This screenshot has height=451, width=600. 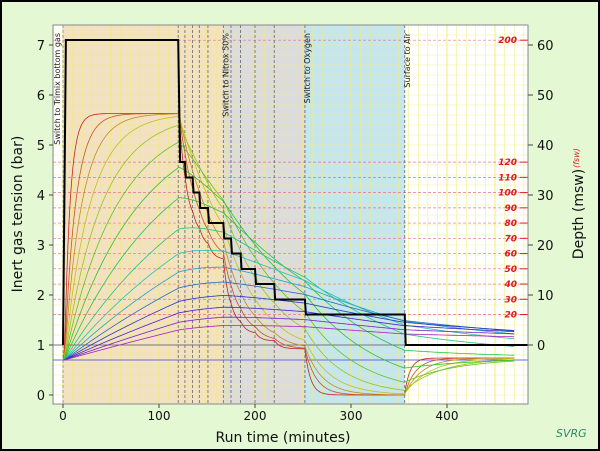 What do you see at coordinates (41, 296) in the screenshot?
I see `y-left-tick-label: 2` at bounding box center [41, 296].